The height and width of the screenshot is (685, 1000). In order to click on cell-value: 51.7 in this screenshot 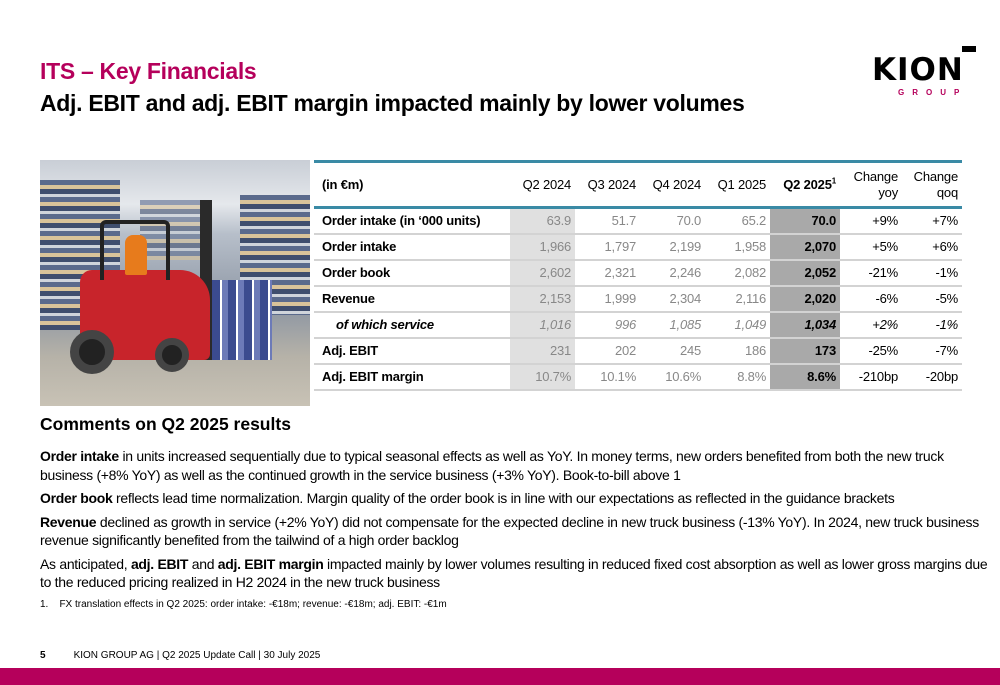, I will do `click(608, 221)`.